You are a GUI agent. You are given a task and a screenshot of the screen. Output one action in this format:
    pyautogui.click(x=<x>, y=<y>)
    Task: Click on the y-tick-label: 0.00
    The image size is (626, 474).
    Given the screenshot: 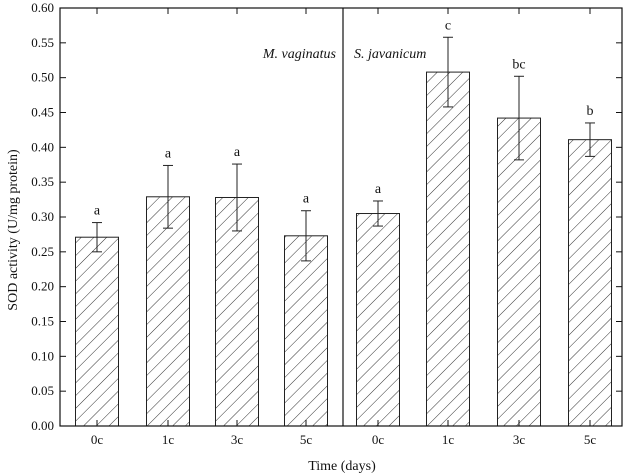 What is the action you would take?
    pyautogui.click(x=42, y=425)
    